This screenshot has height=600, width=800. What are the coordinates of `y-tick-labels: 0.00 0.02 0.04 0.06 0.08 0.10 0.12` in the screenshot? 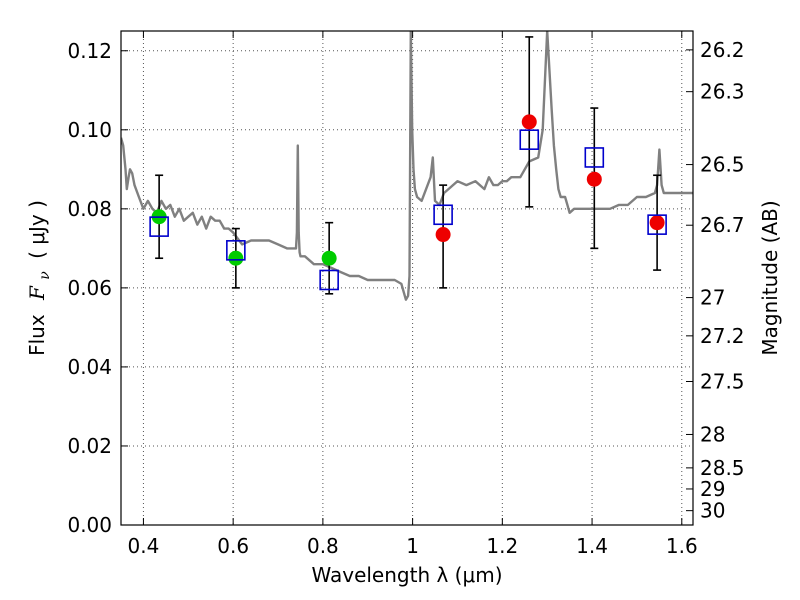 It's located at (89, 288).